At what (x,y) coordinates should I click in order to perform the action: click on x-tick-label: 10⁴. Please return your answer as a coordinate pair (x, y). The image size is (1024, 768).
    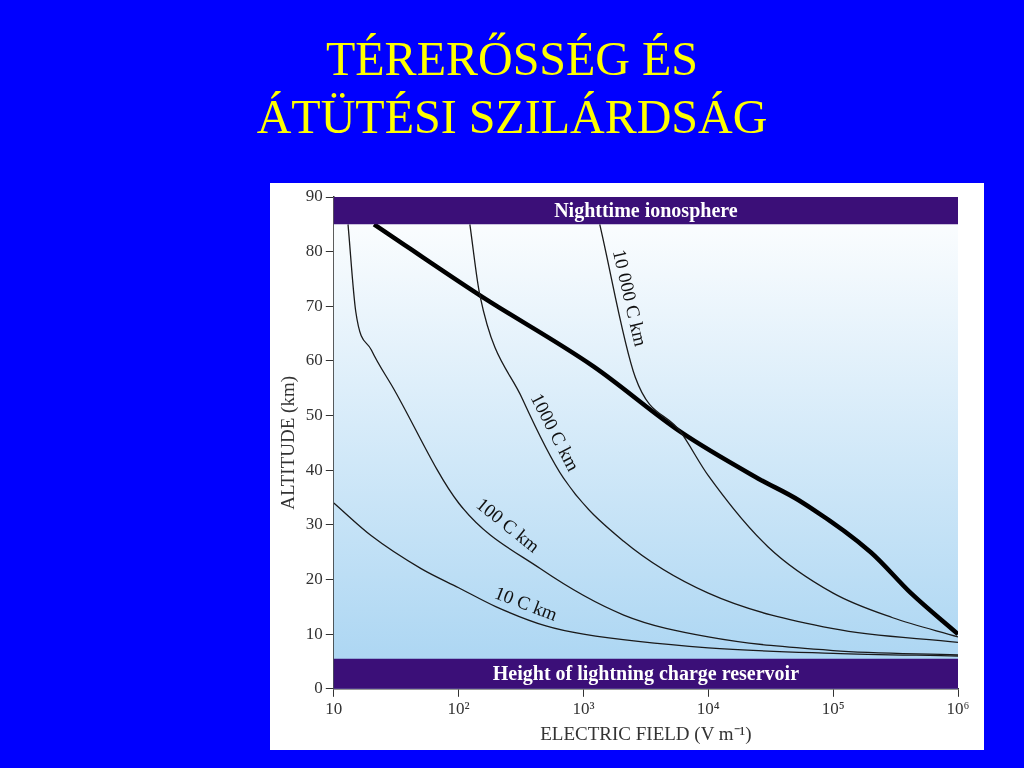
    Looking at the image, I should click on (708, 709).